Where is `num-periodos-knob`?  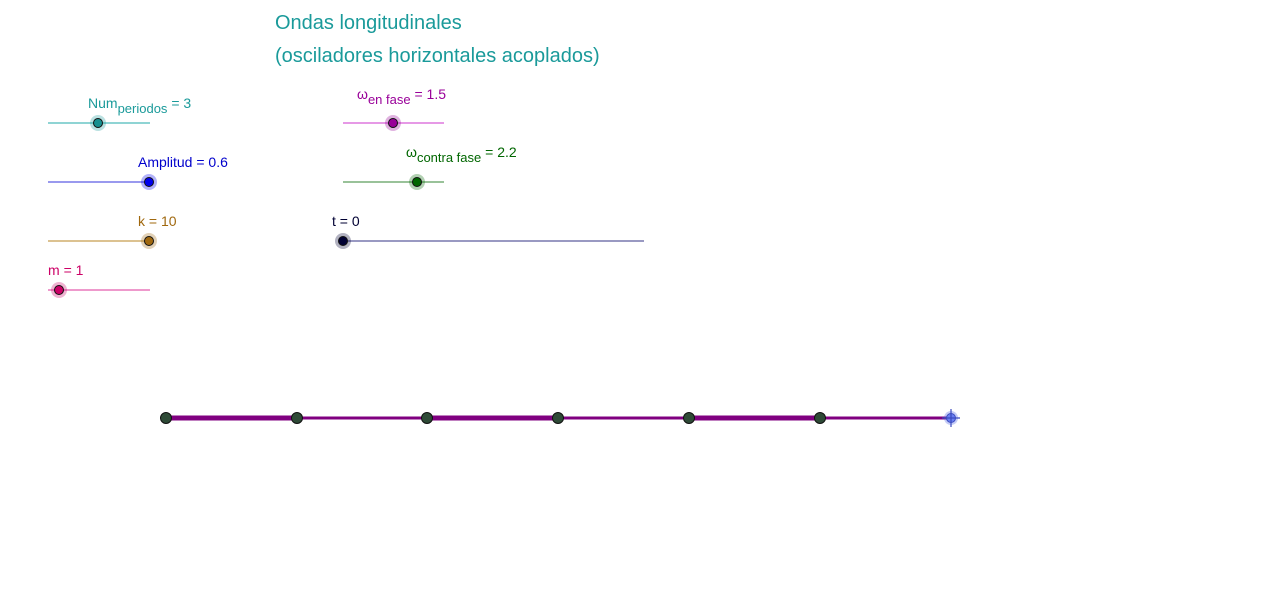
num-periodos-knob is located at coordinates (98, 123).